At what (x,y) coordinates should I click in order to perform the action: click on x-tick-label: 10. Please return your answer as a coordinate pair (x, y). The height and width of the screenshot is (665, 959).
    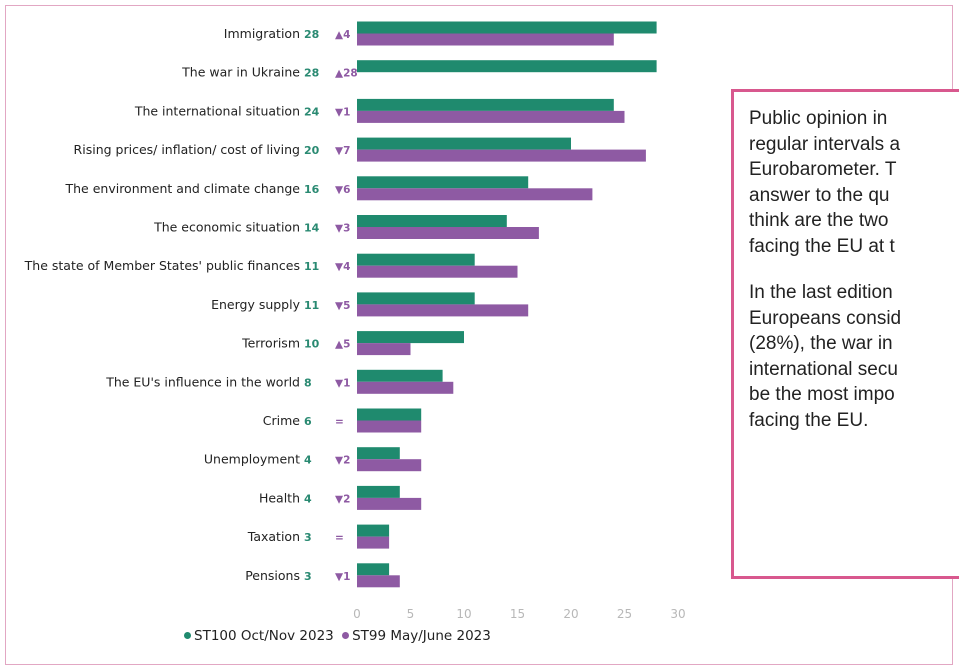
    Looking at the image, I should click on (463, 614).